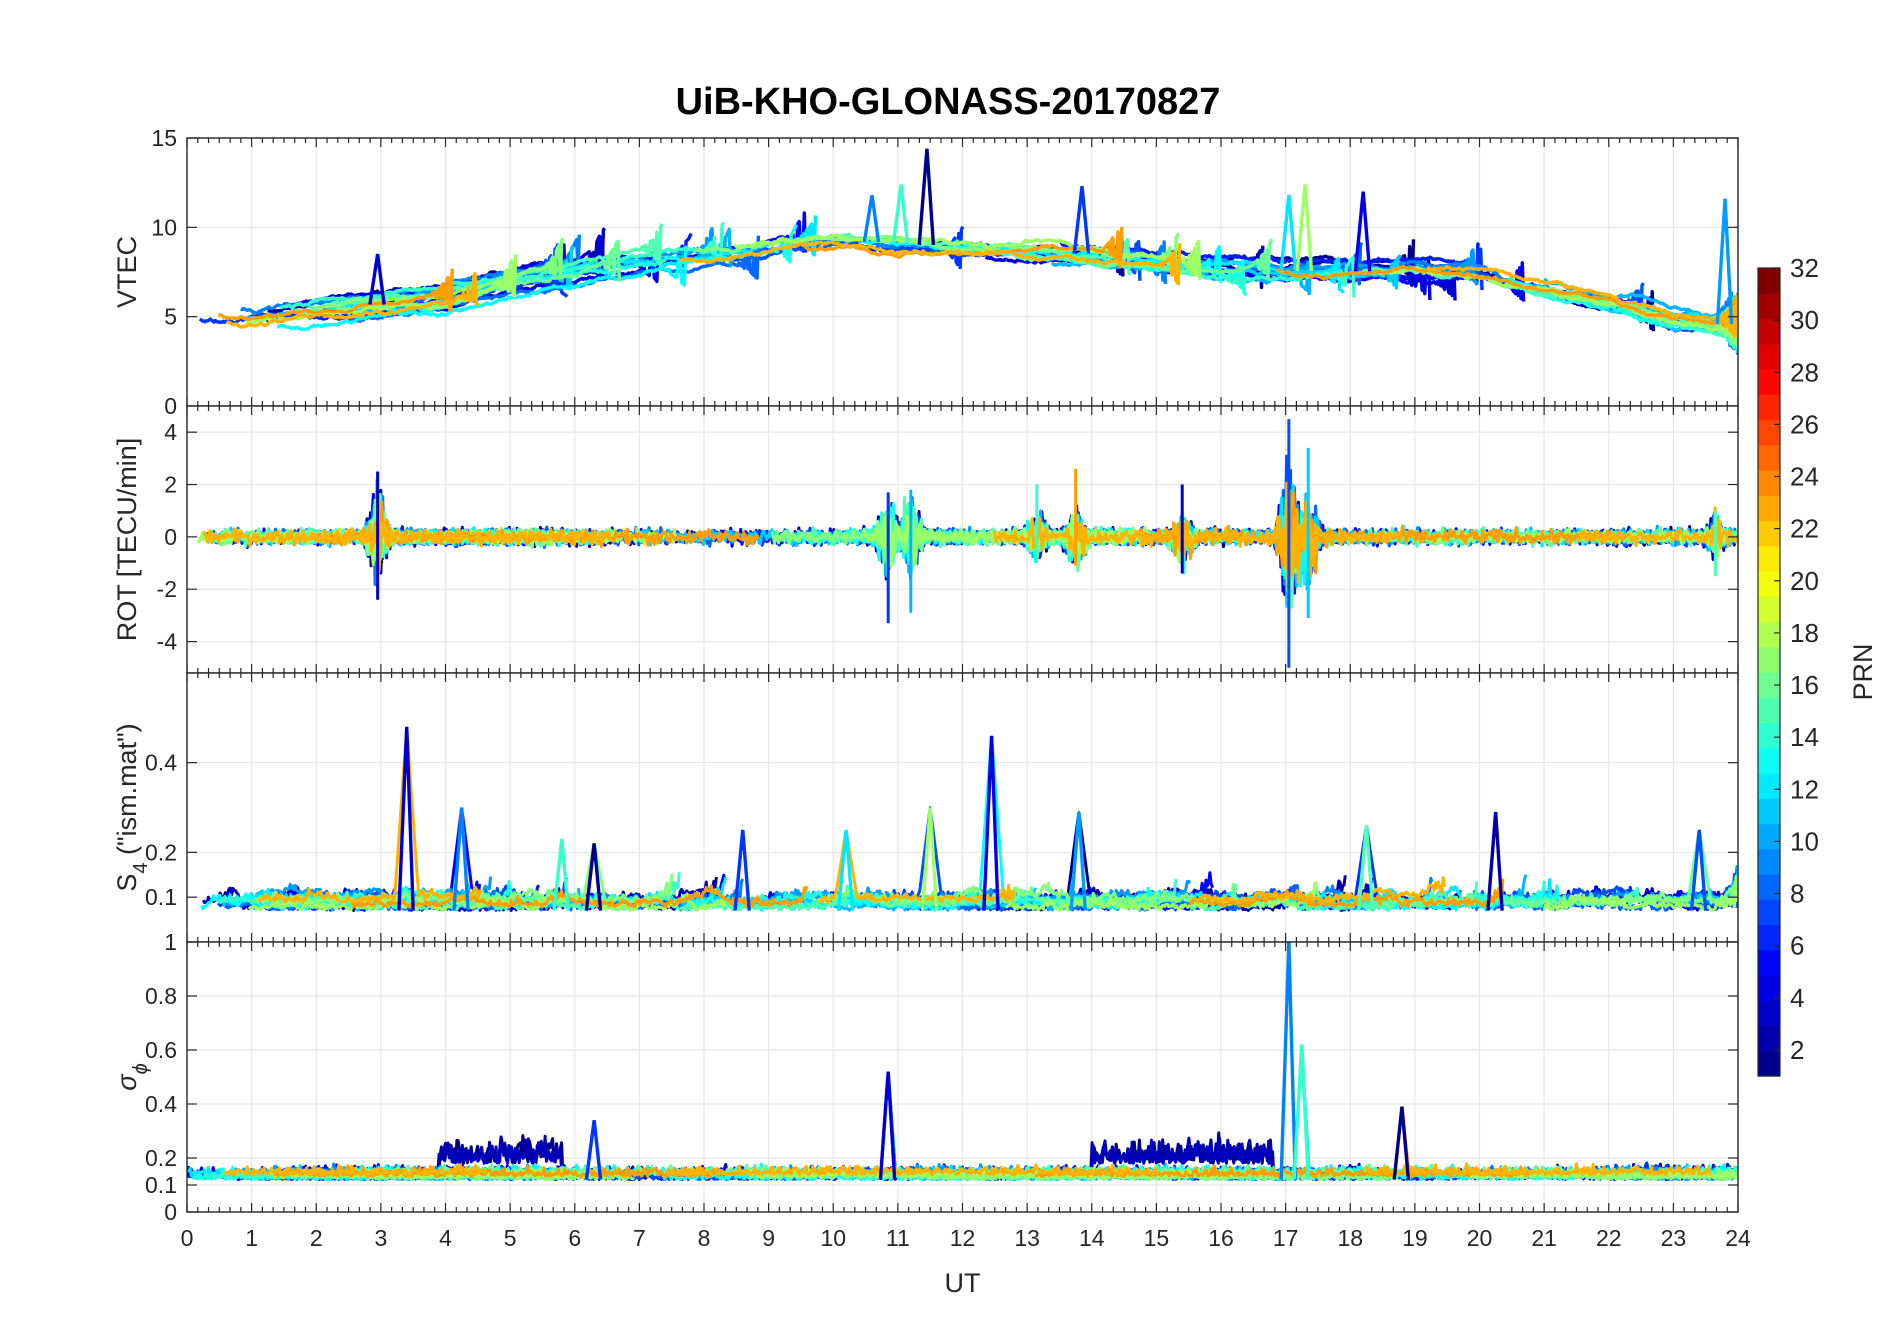 The height and width of the screenshot is (1335, 1902). I want to click on colorbar-tick-label: 24, so click(1804, 477).